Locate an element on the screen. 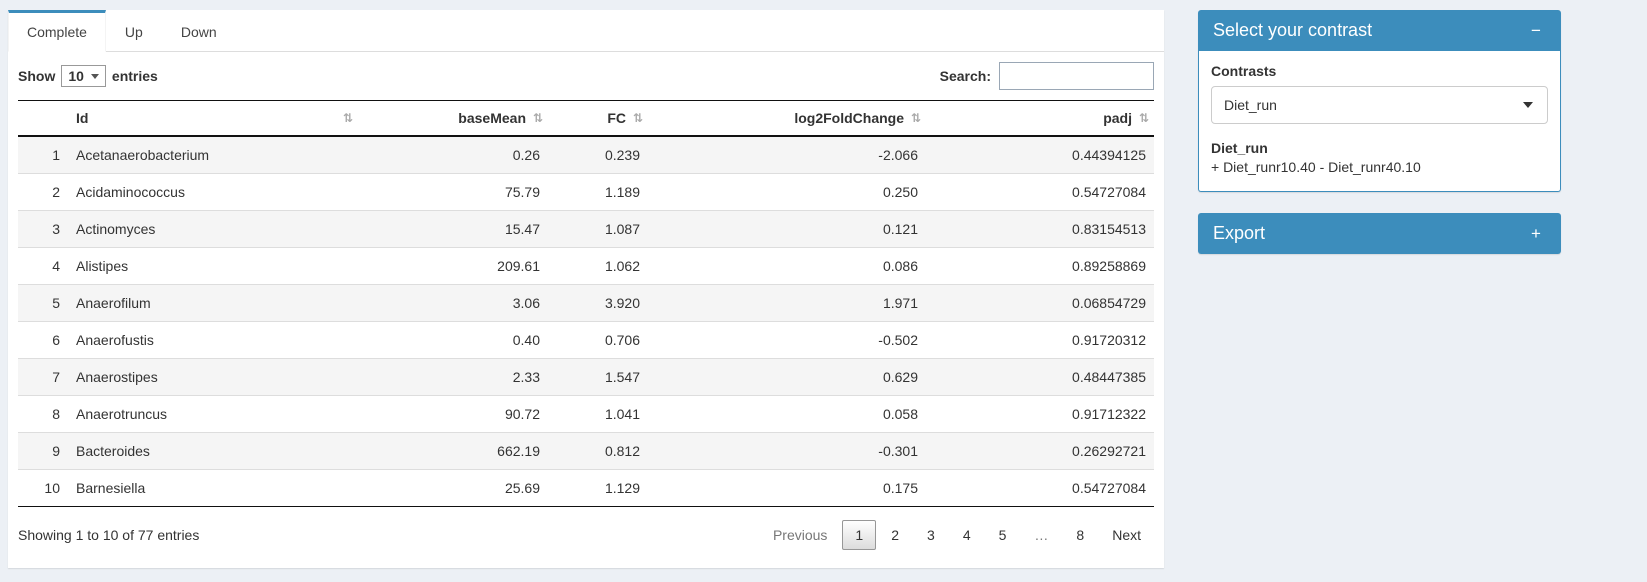  page-length-value: 10 is located at coordinates (76, 76).